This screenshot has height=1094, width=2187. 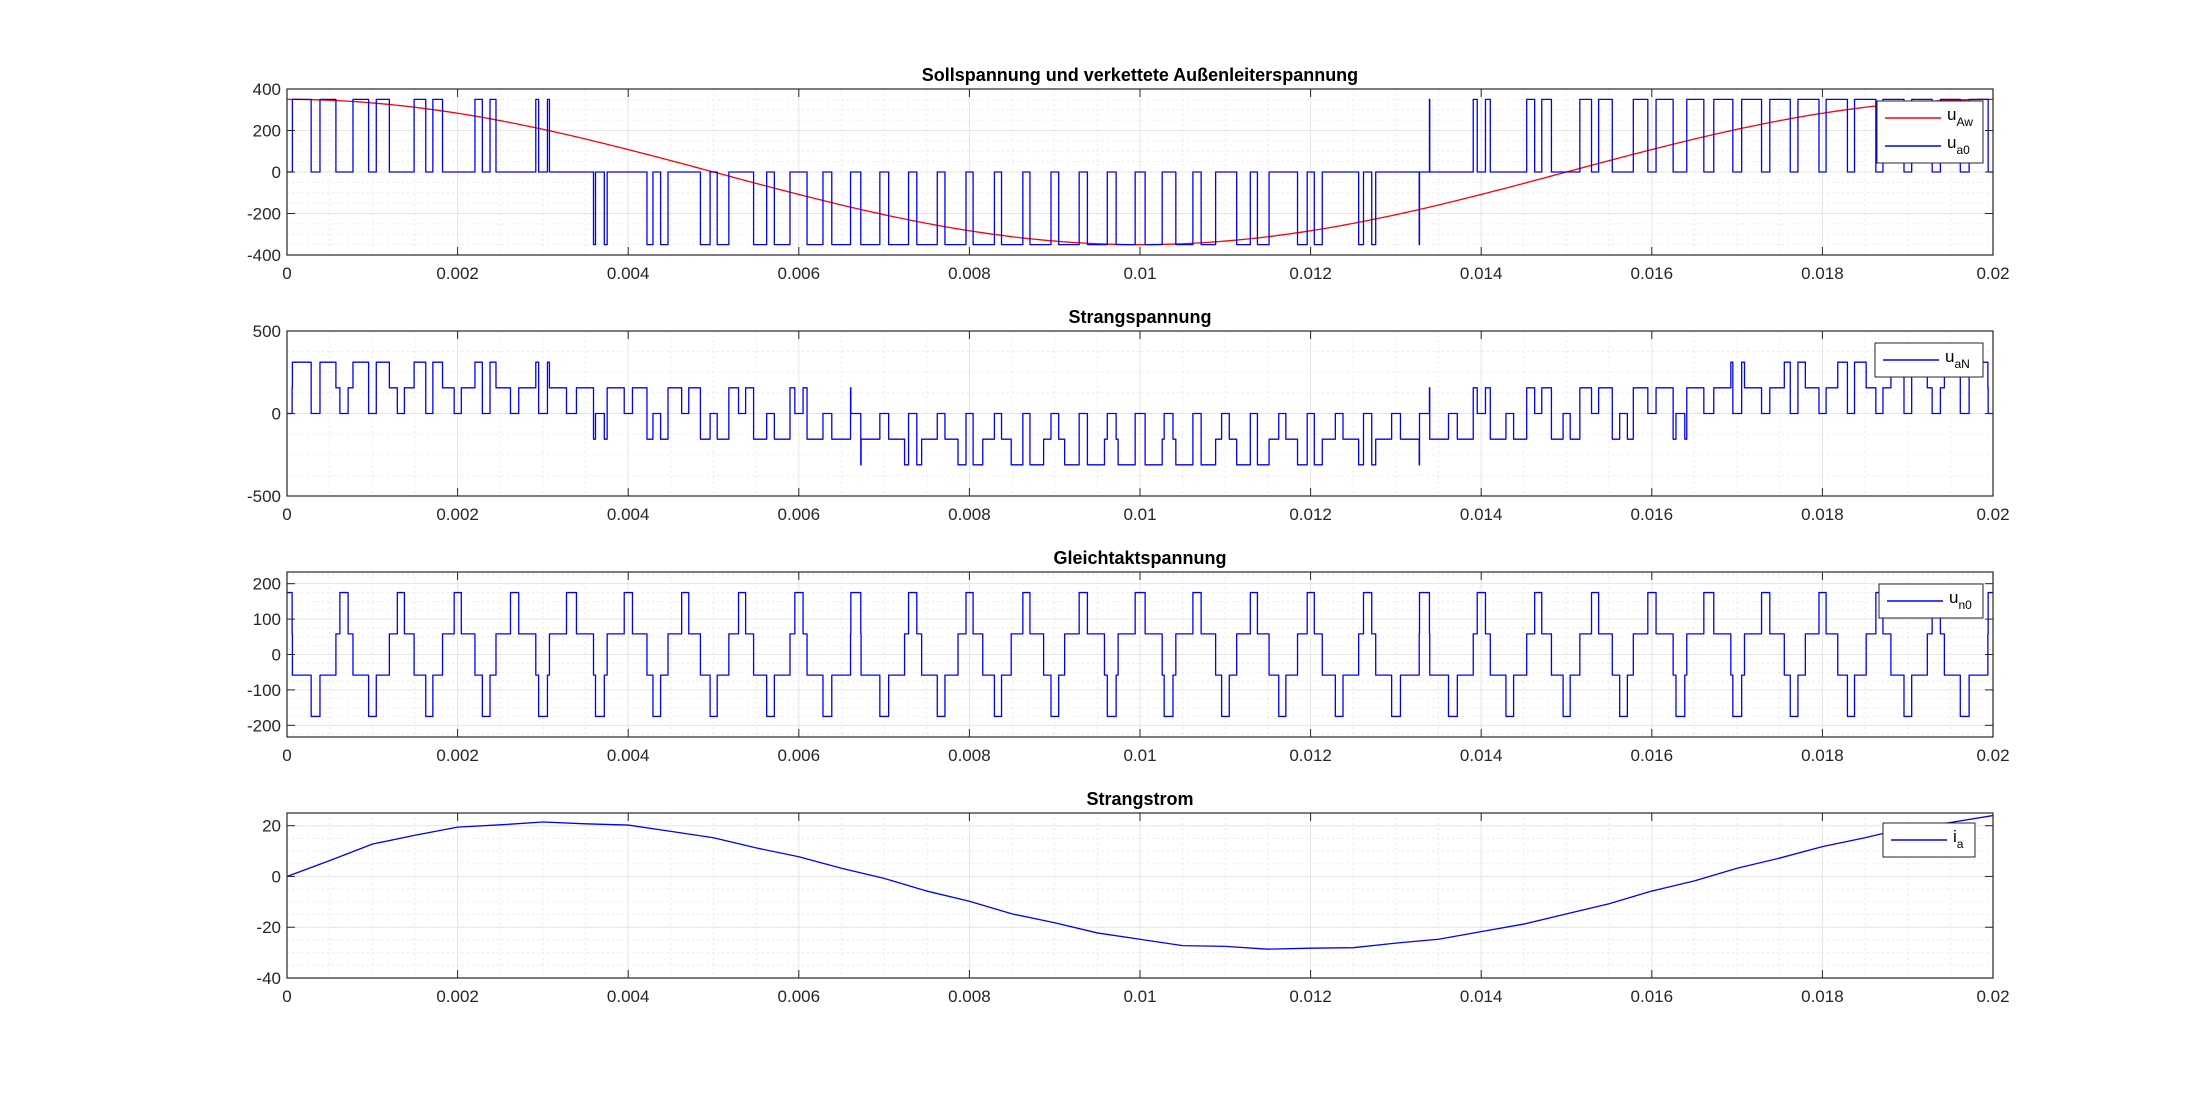 I want to click on legend-label: uaN, so click(x=1957, y=359).